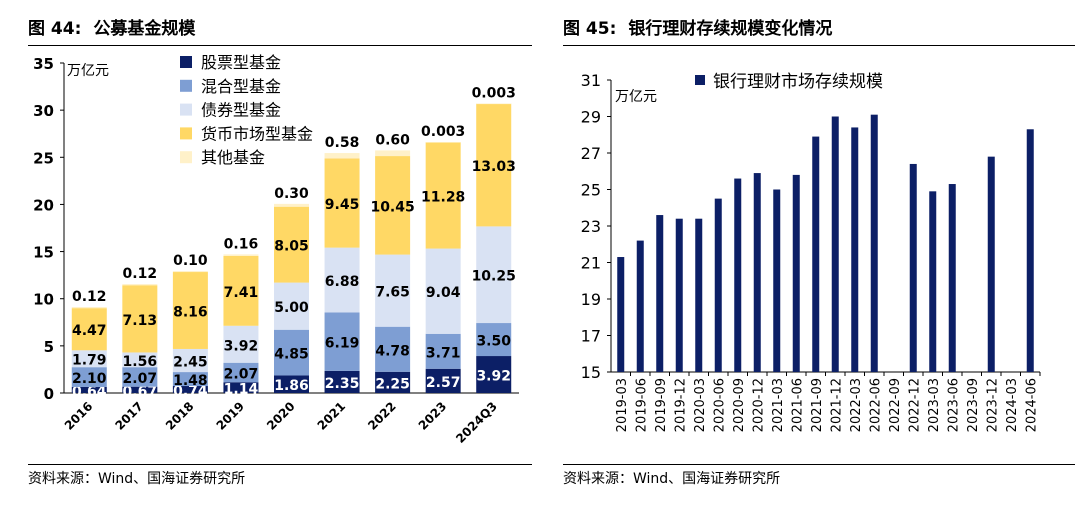  I want to click on data-label: 1.79, so click(89, 361).